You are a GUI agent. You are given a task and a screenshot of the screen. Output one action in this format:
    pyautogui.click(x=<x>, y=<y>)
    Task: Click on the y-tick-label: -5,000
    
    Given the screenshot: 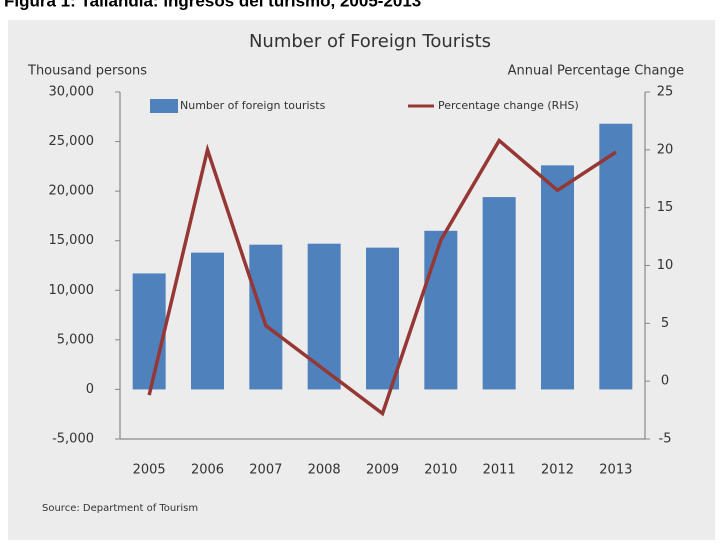 What is the action you would take?
    pyautogui.click(x=73, y=439)
    